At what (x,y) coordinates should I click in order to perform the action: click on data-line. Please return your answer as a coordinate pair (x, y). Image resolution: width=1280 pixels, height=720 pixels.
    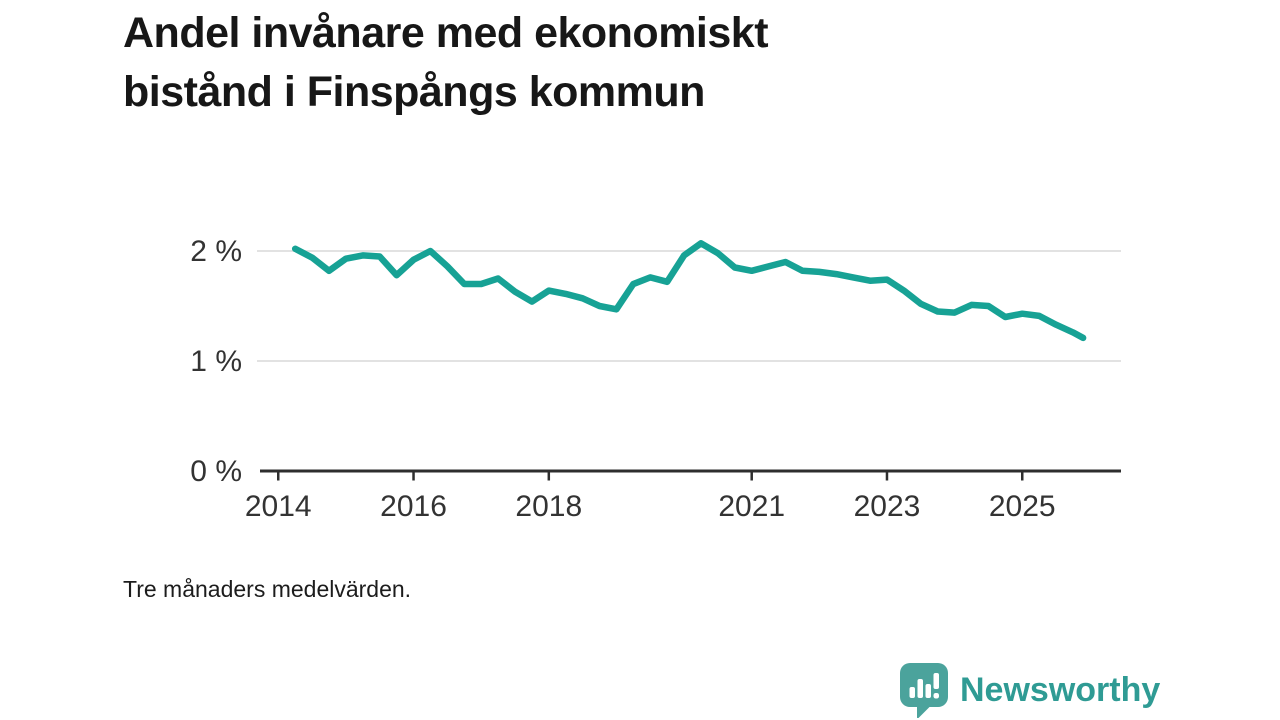
    Looking at the image, I should click on (689, 291).